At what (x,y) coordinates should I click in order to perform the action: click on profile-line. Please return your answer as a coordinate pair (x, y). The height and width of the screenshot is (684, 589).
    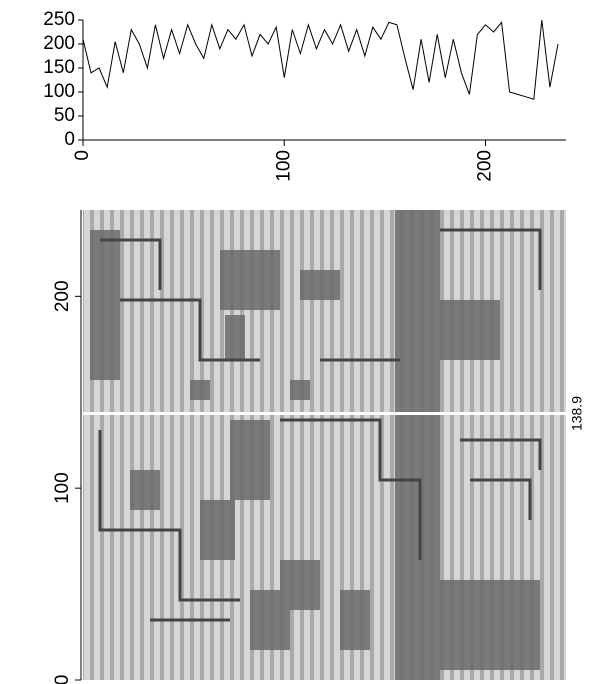
    Looking at the image, I should click on (320, 59).